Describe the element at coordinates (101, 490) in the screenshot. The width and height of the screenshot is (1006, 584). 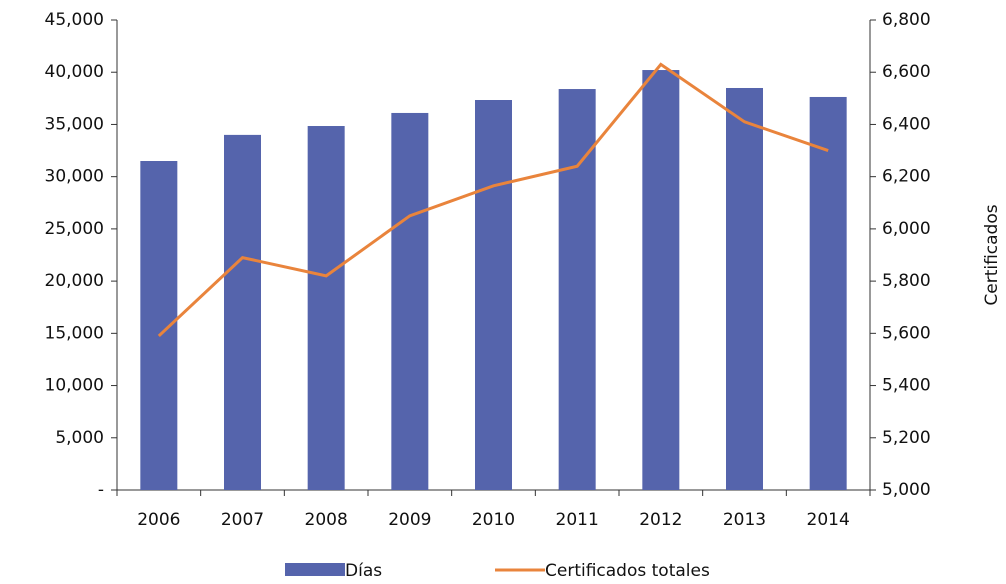
I see `y-tick-label: -` at that location.